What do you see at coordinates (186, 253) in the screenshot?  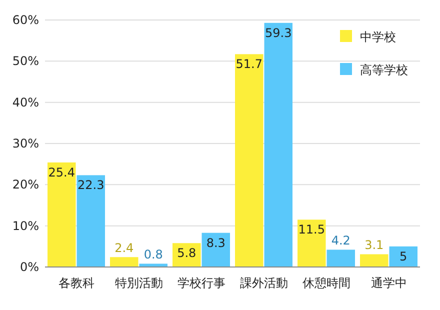 I see `data-label: 5.8` at bounding box center [186, 253].